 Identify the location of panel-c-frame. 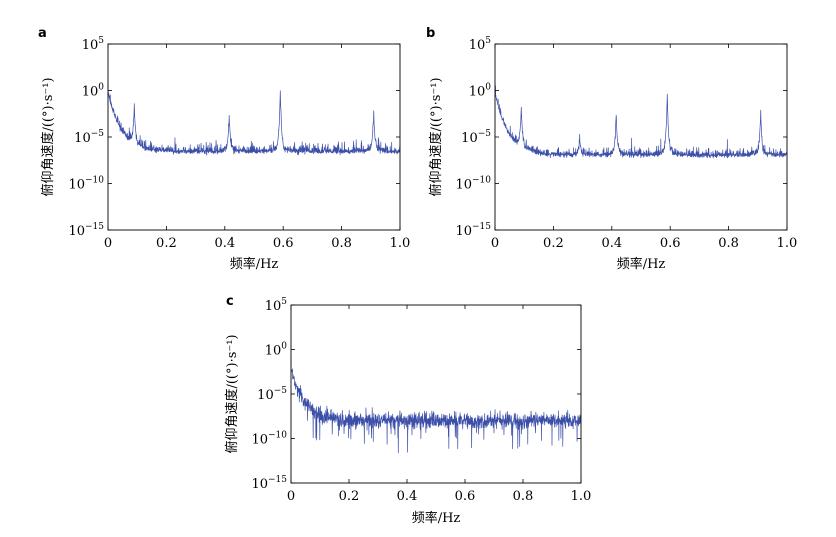
(436, 394).